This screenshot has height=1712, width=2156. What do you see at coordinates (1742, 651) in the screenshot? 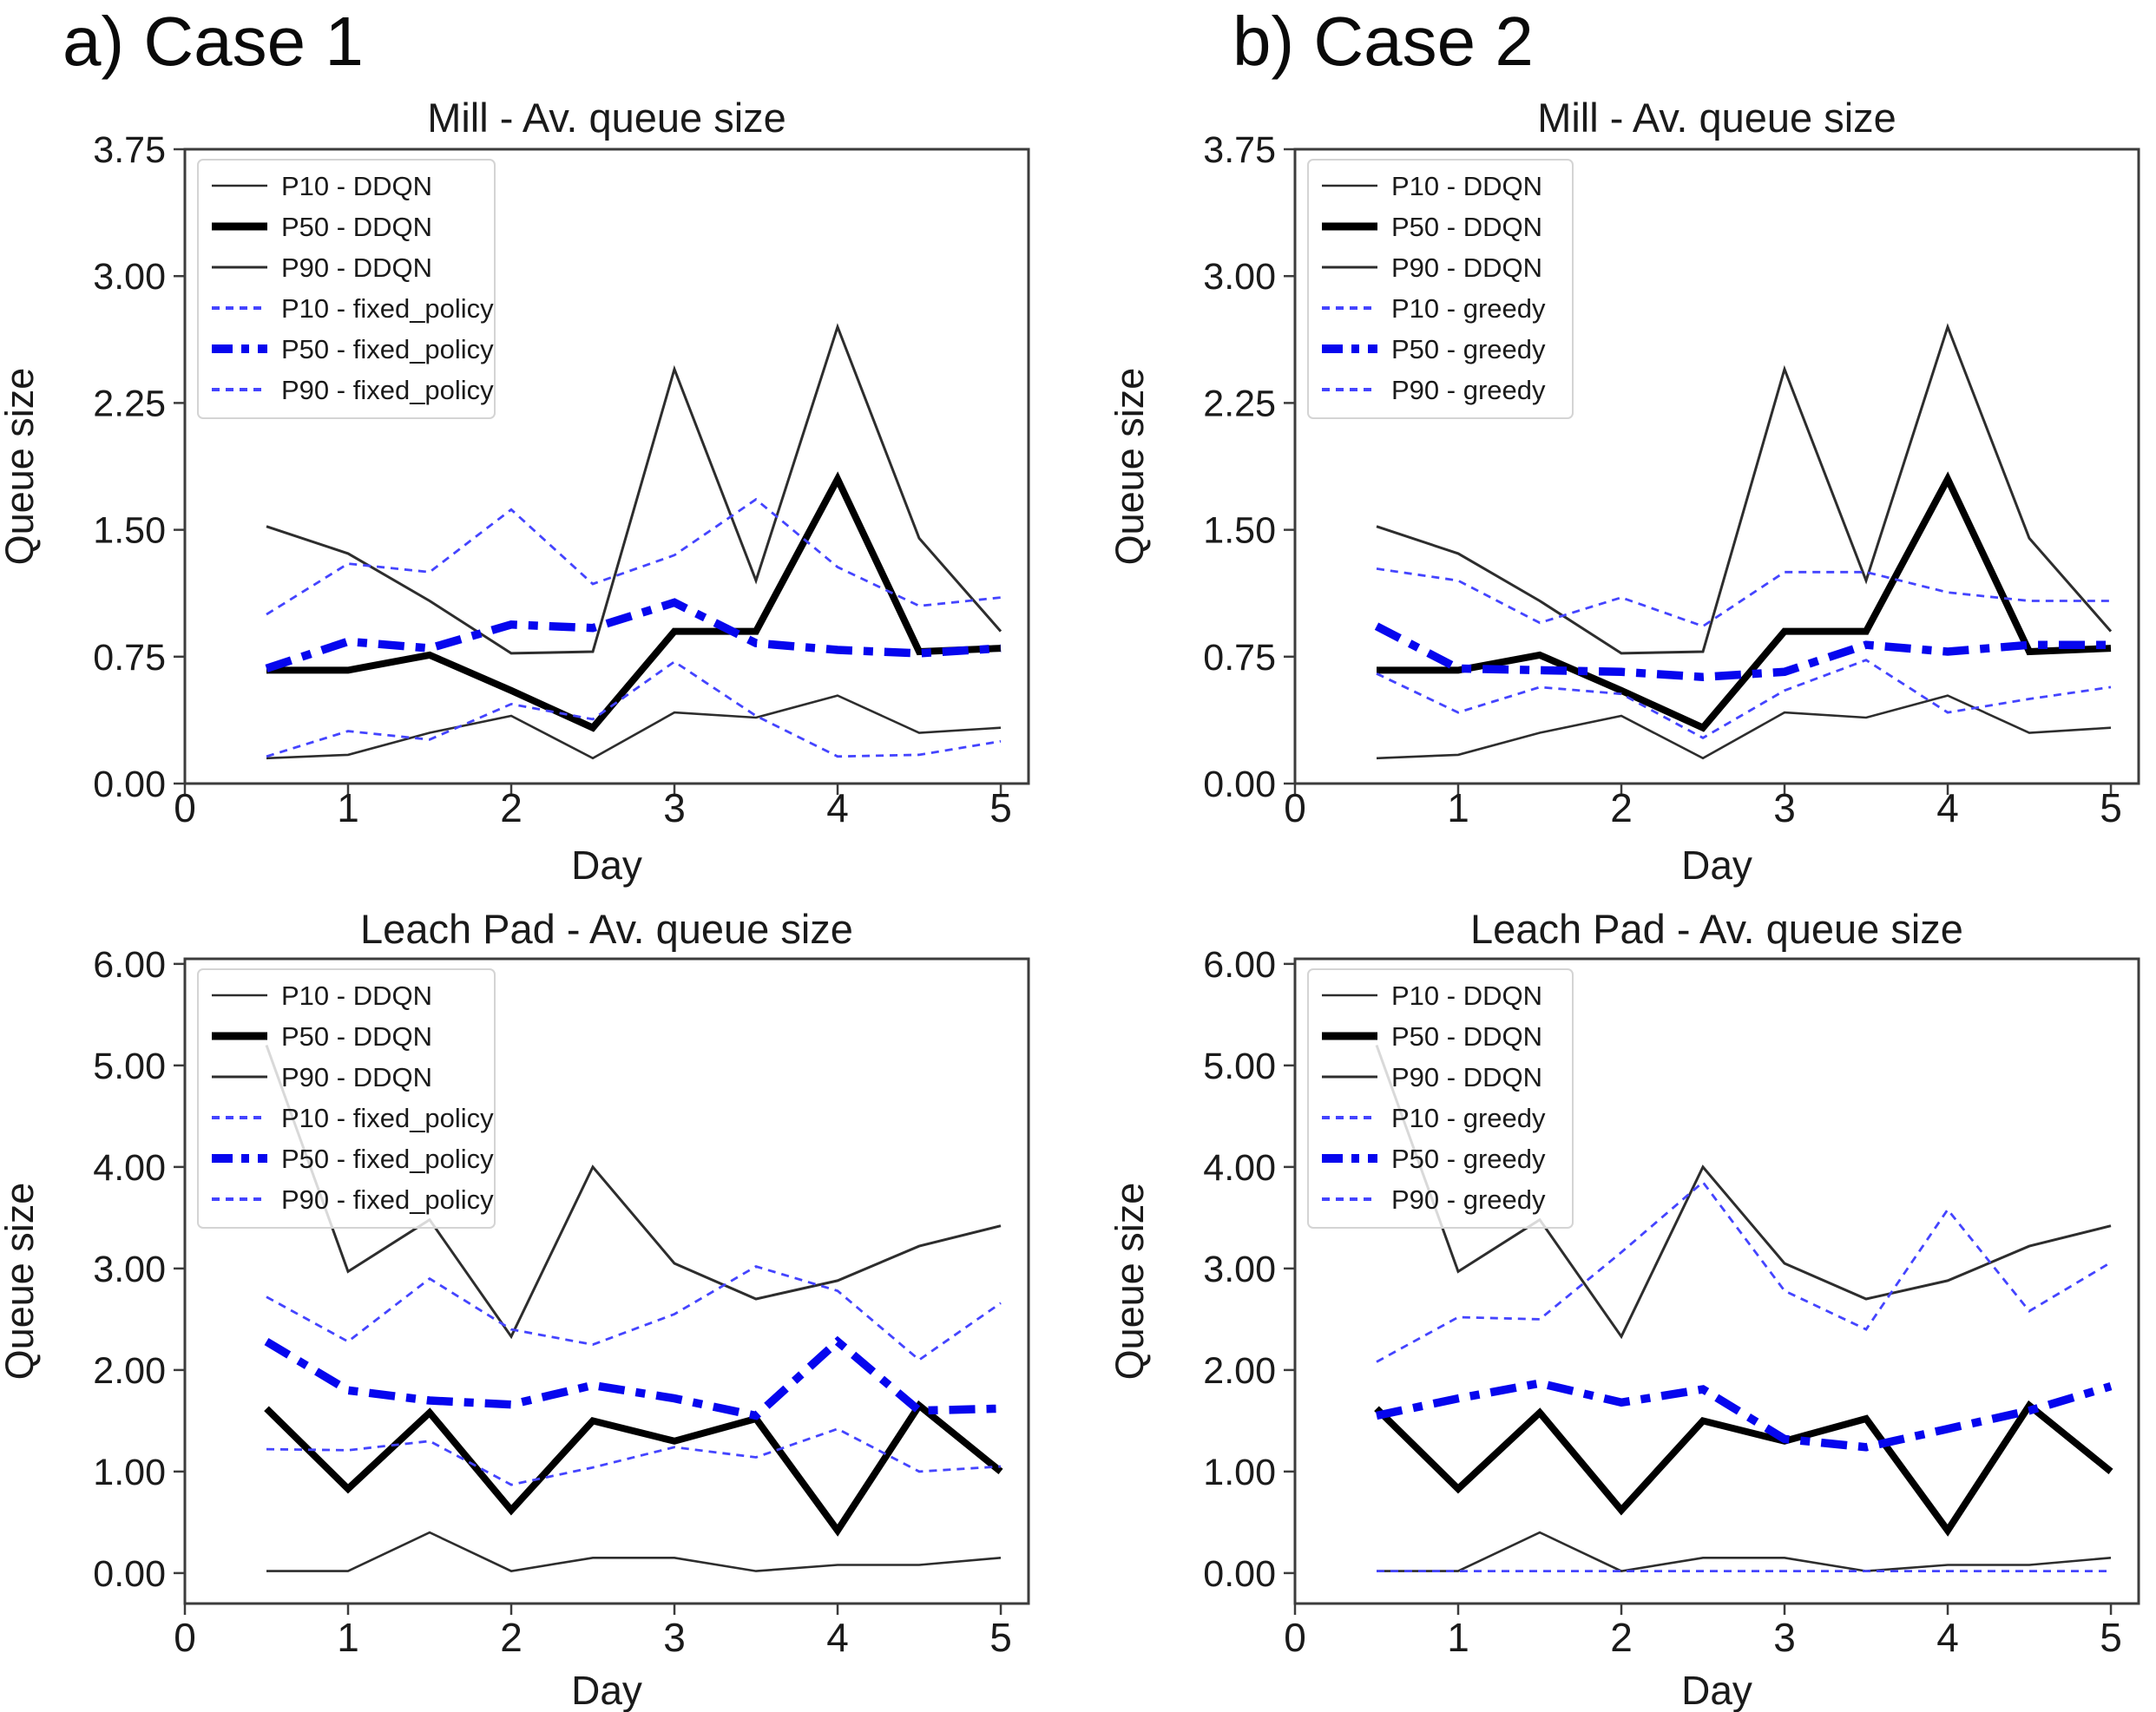
I see `series-line-p50-greedy` at bounding box center [1742, 651].